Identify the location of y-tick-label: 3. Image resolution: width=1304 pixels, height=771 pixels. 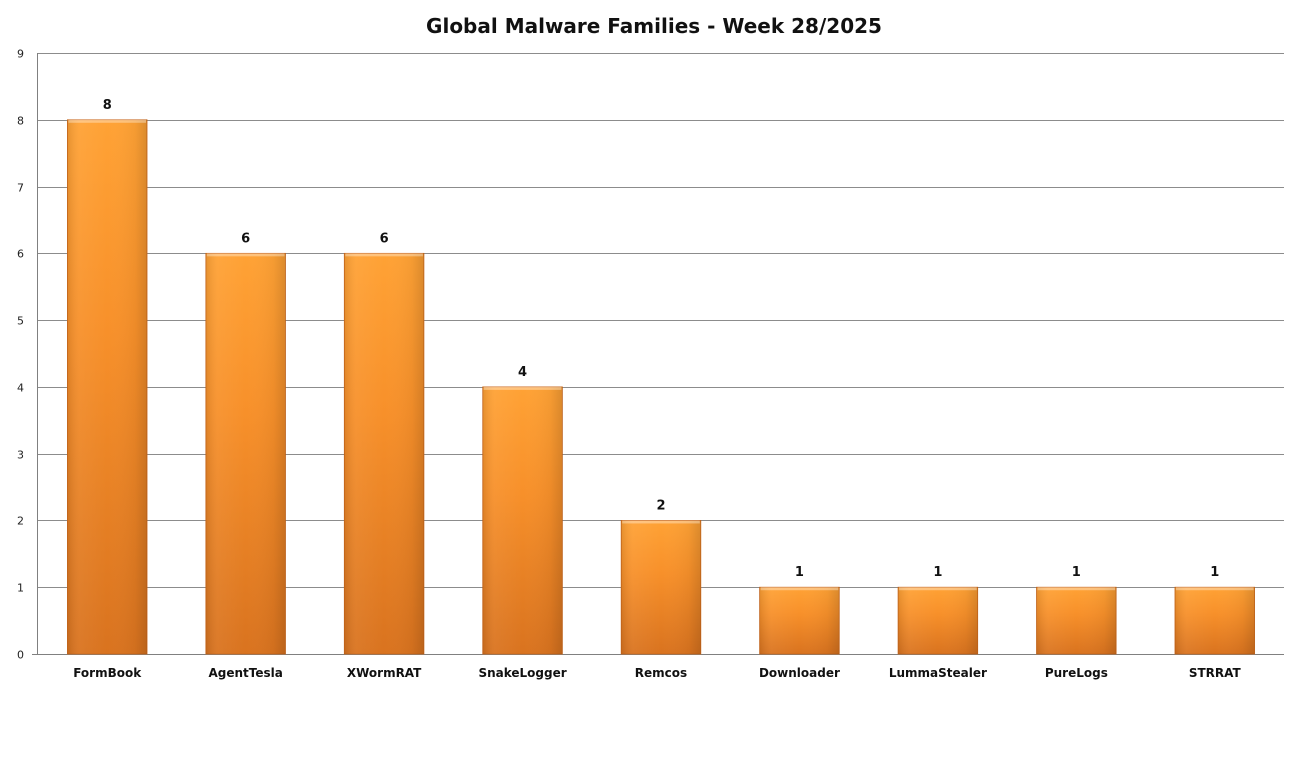
(20, 455).